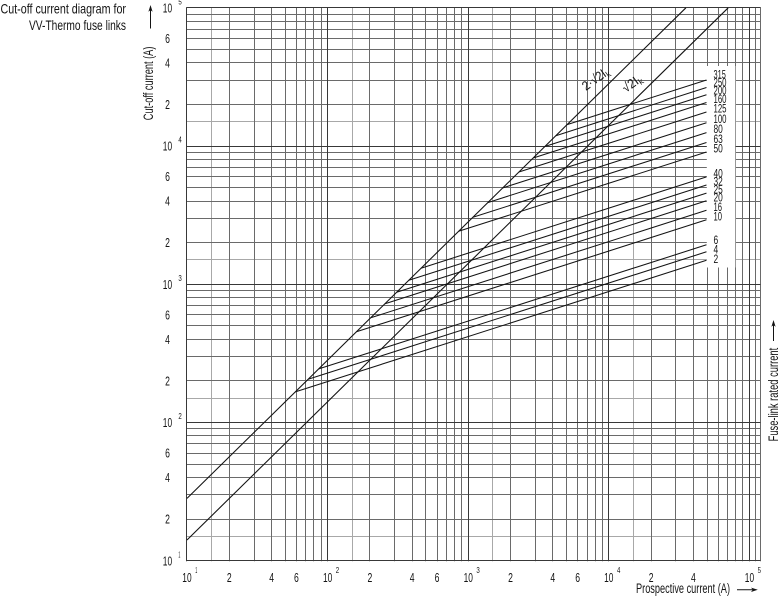 This screenshot has height=600, width=781. What do you see at coordinates (720, 74) in the screenshot?
I see `svg-text: 315` at bounding box center [720, 74].